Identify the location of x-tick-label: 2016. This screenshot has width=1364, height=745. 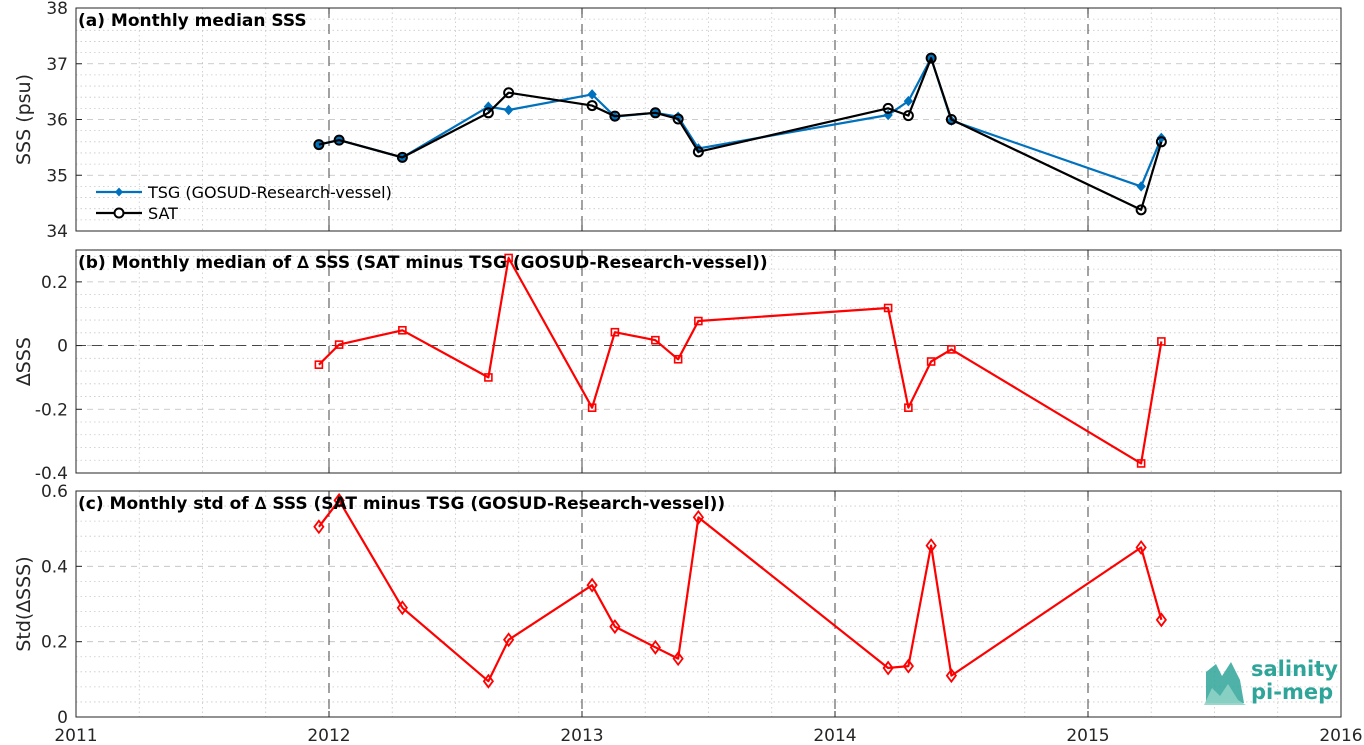
(1340, 735).